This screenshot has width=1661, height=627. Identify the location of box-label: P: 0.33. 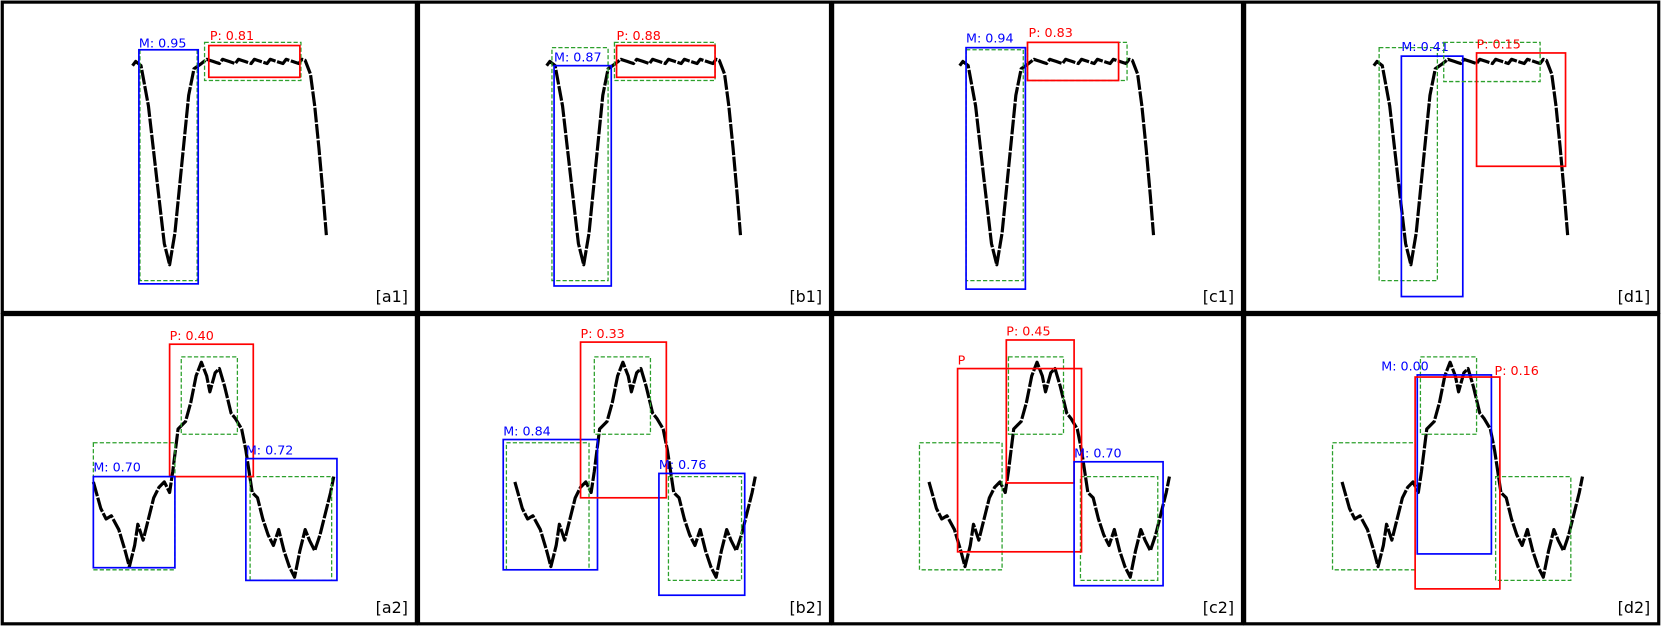
(603, 333).